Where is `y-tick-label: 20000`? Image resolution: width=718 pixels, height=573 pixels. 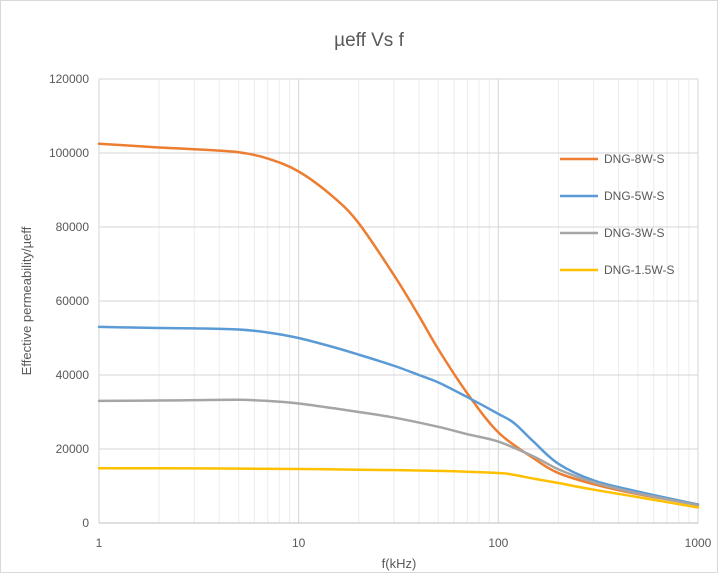
y-tick-label: 20000 is located at coordinates (73, 449).